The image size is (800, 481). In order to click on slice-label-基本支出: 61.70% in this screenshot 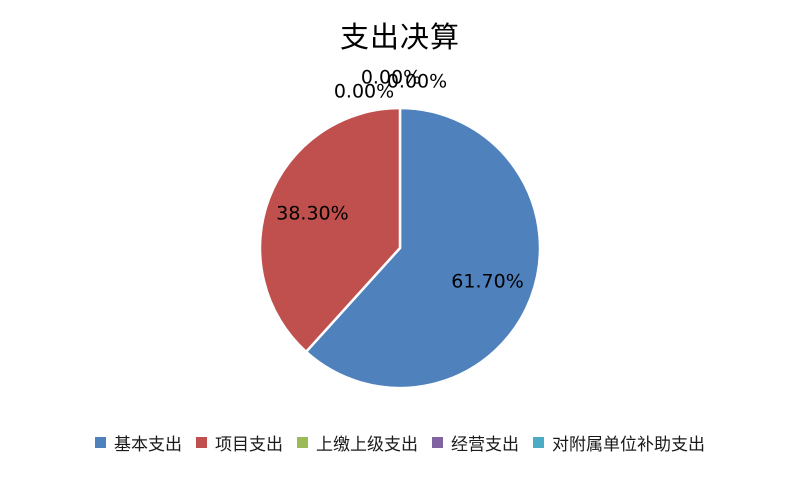, I will do `click(487, 281)`.